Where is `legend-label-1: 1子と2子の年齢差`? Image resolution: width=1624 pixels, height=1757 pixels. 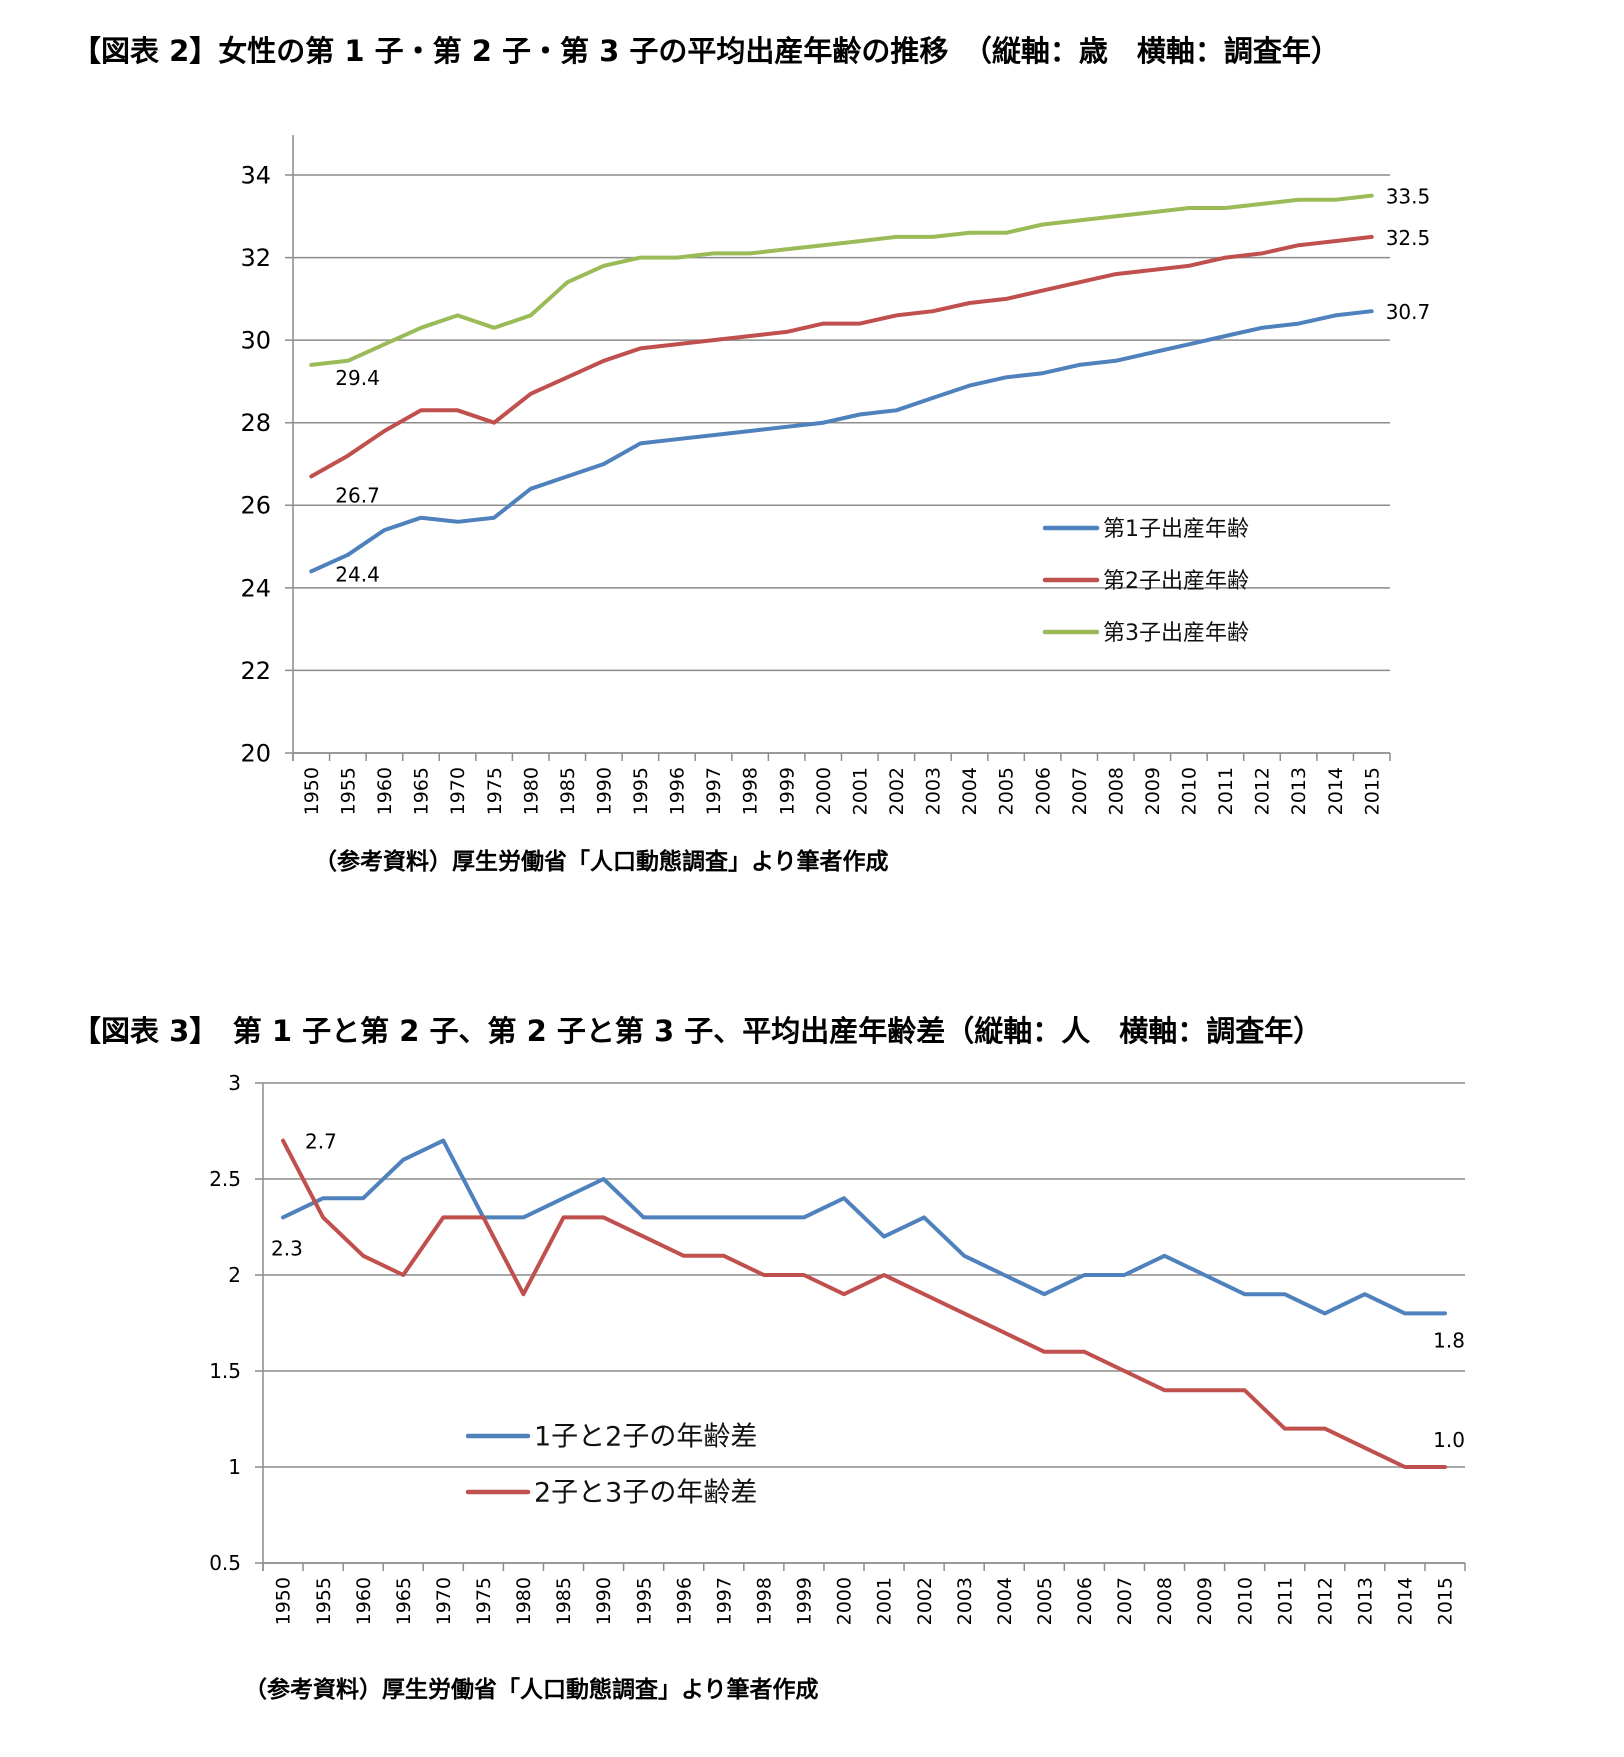 legend-label-1: 1子と2子の年齢差 is located at coordinates (645, 1437).